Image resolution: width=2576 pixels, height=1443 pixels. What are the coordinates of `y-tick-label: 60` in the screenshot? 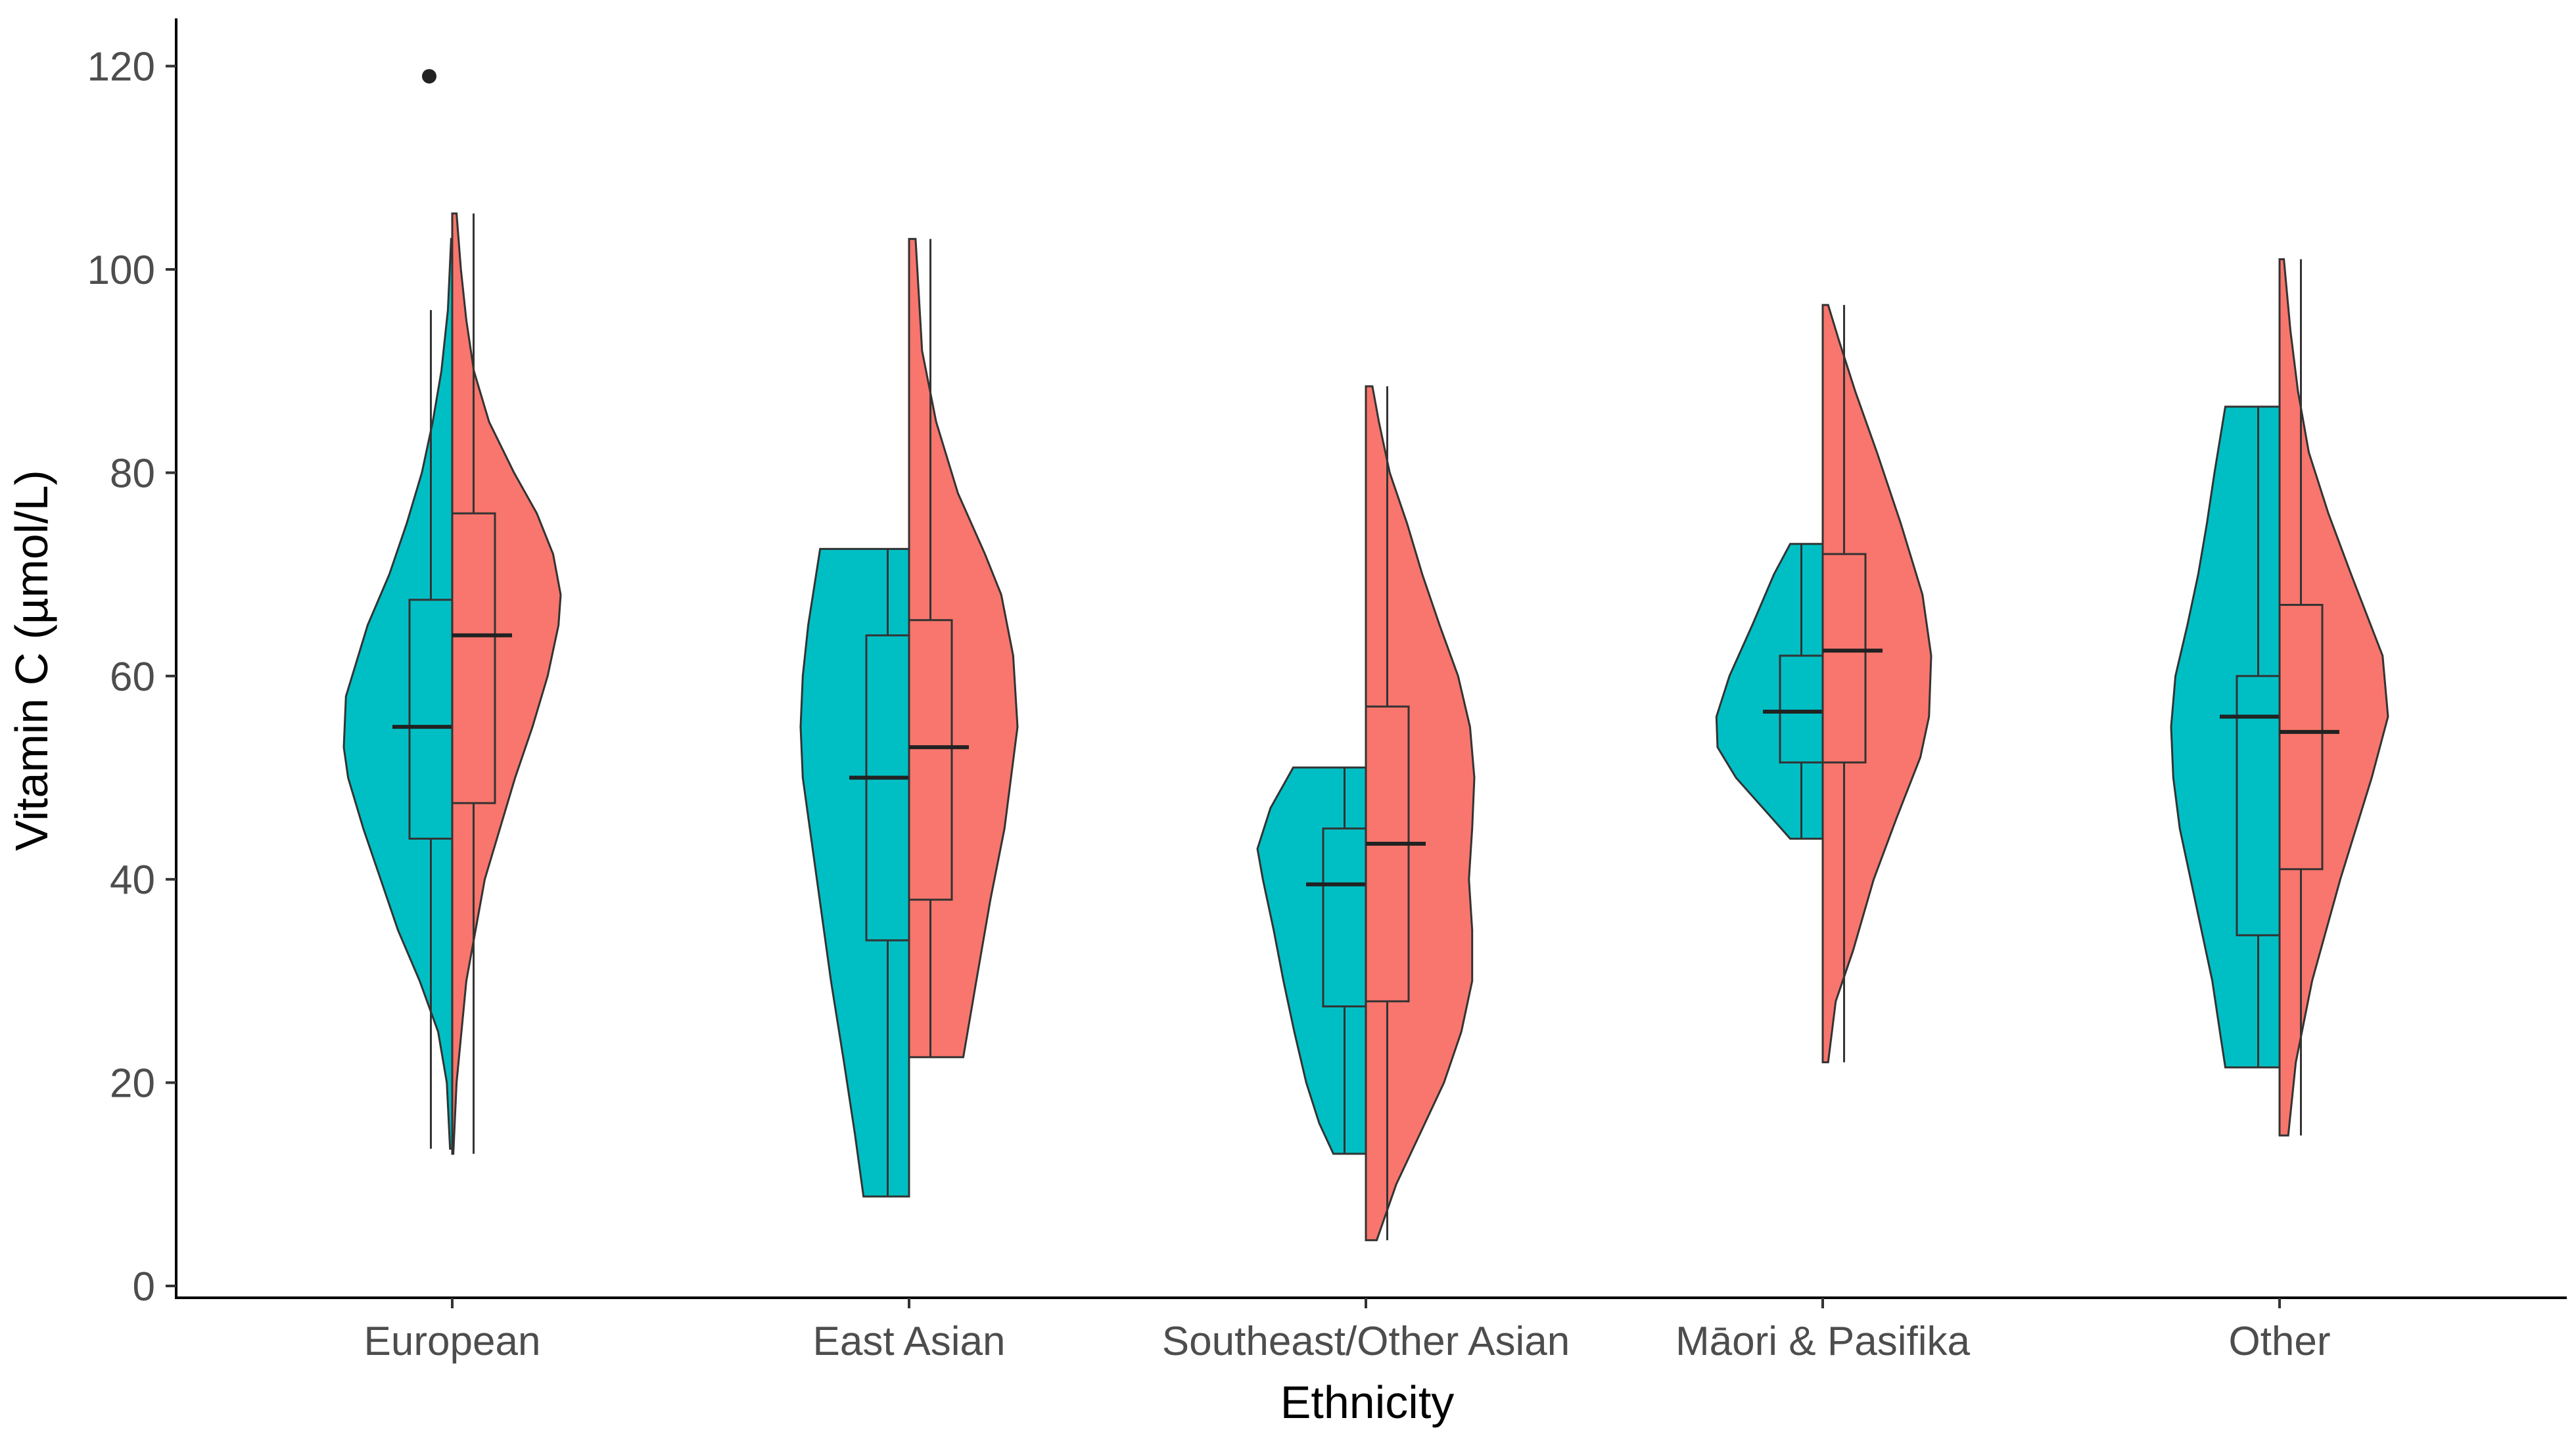 It's located at (132, 677).